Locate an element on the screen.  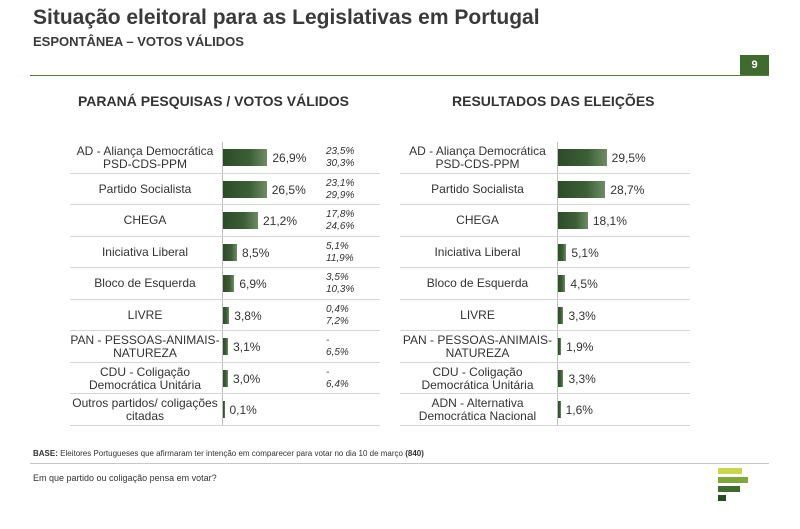
range-low: 23,1% is located at coordinates (340, 183).